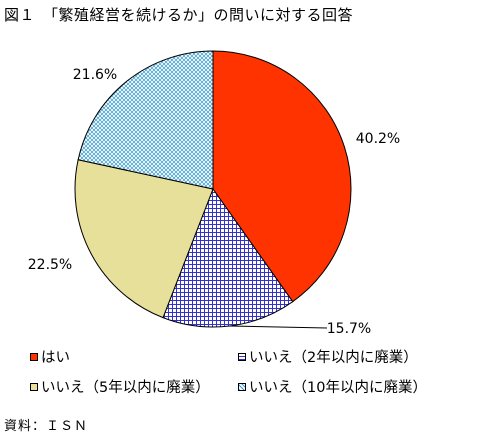  What do you see at coordinates (55, 358) in the screenshot?
I see `legend-label: はい` at bounding box center [55, 358].